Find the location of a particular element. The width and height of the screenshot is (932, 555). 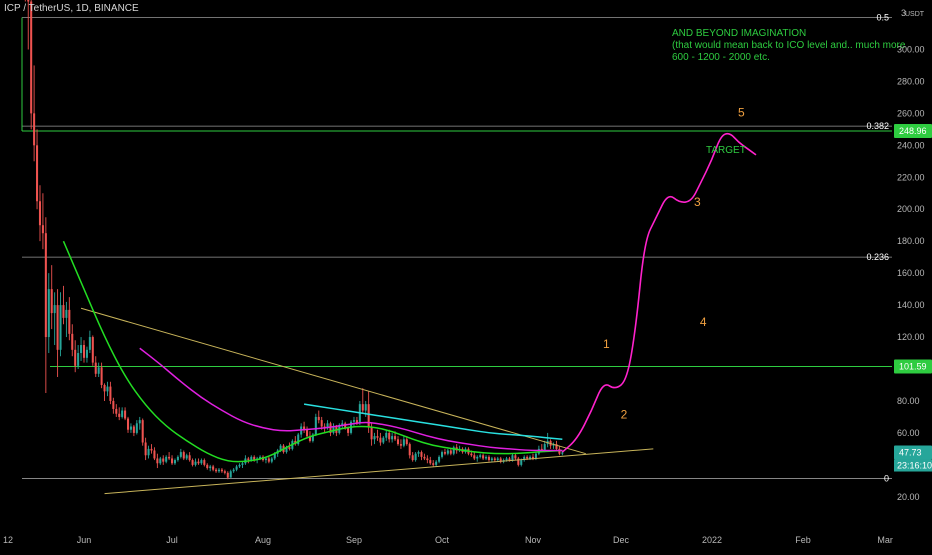

price-labels: 248.96 101.59 47.73 23:16:10 is located at coordinates (913, 298).